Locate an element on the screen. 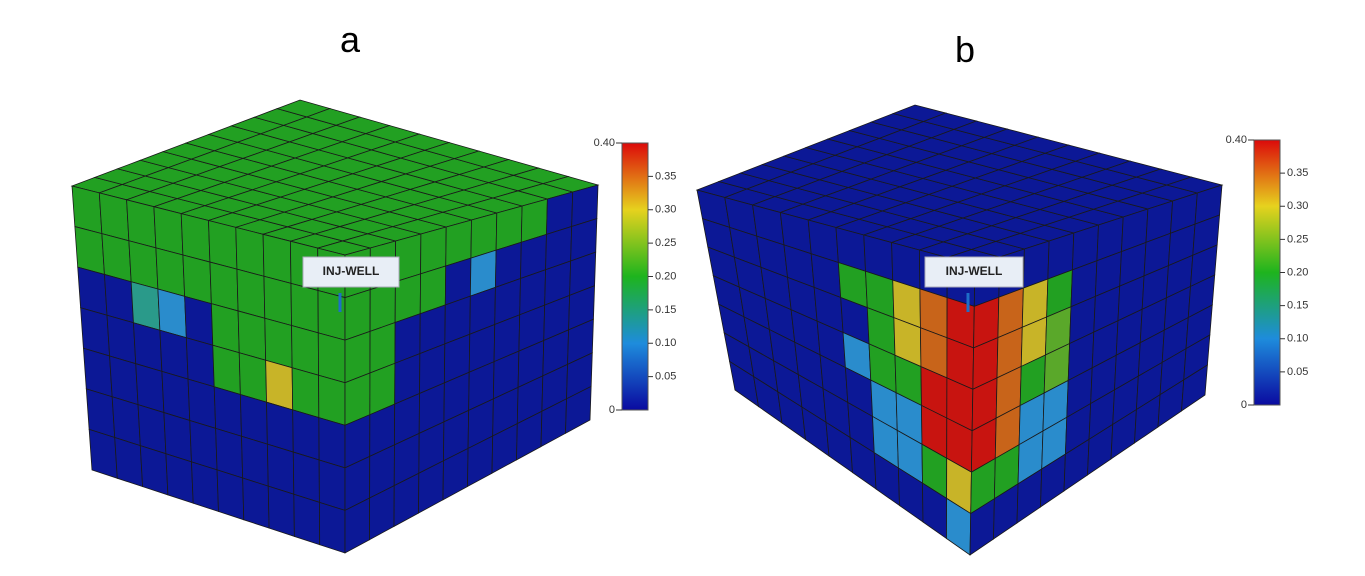 The image size is (1365, 576). panel-label: b is located at coordinates (965, 49).